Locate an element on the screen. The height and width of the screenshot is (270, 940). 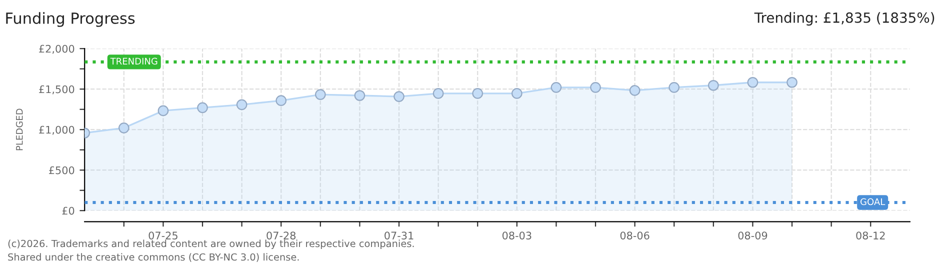
y-tick-label: £500 is located at coordinates (61, 170).